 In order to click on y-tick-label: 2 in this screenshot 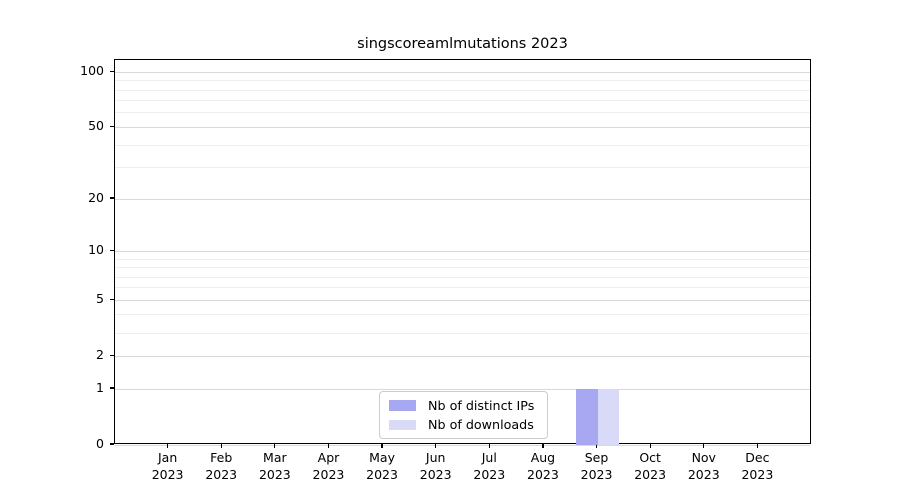, I will do `click(100, 355)`.